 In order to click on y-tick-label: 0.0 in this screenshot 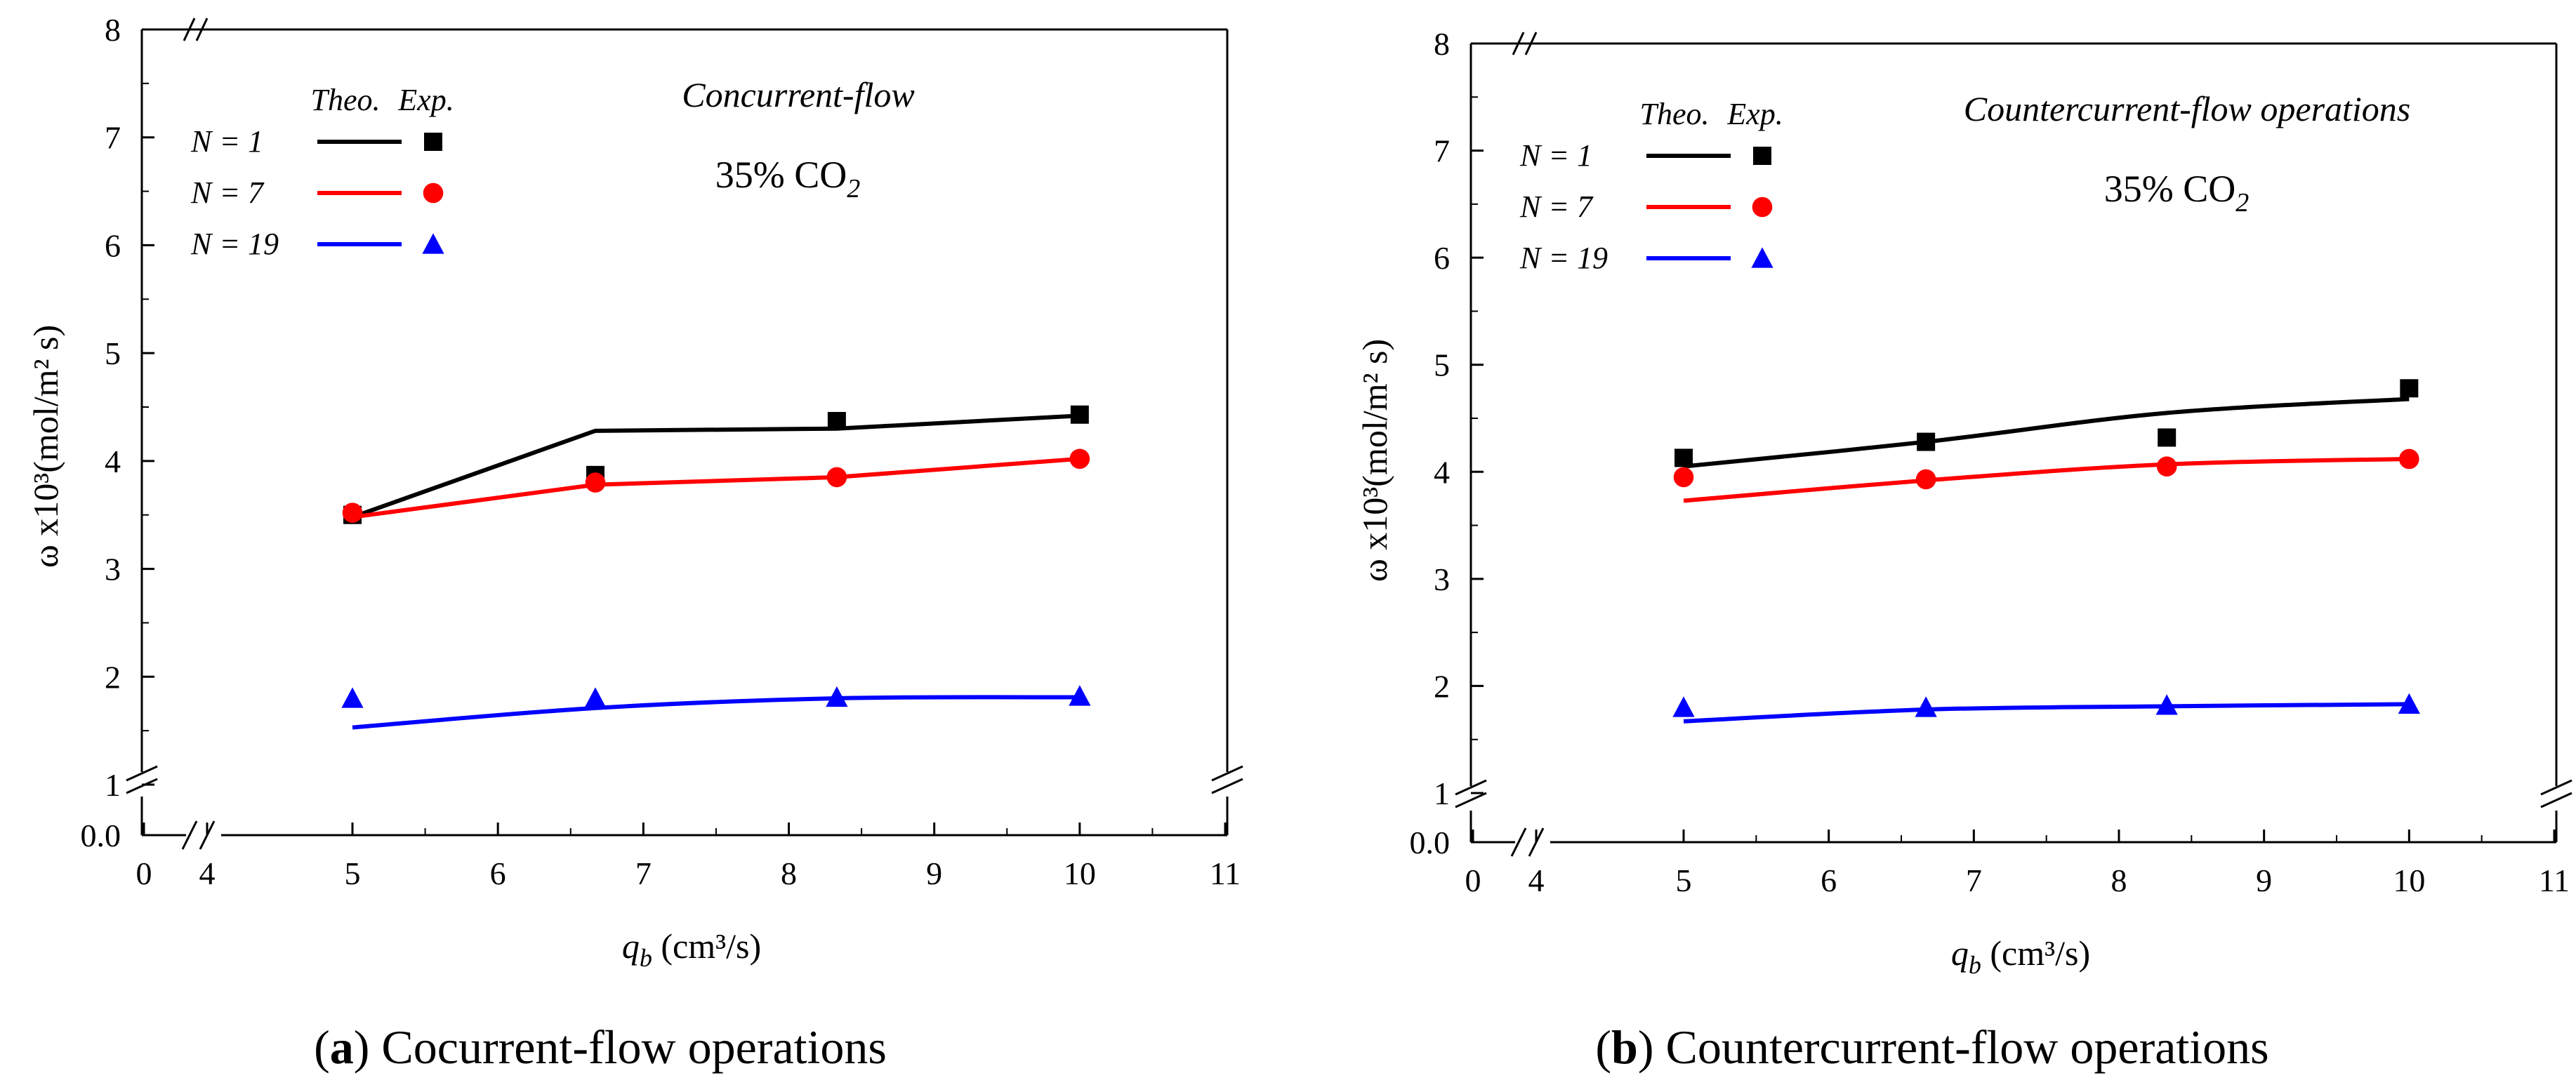, I will do `click(1430, 842)`.